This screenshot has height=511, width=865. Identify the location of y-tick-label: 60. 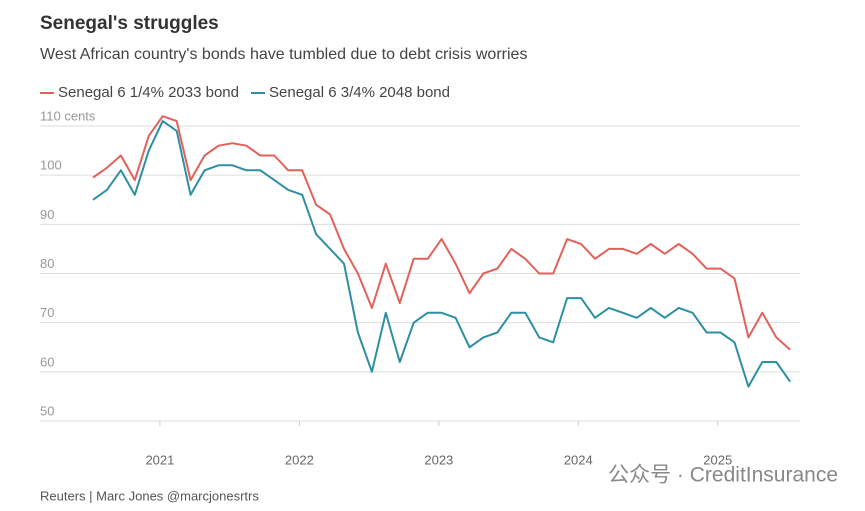
(47, 361).